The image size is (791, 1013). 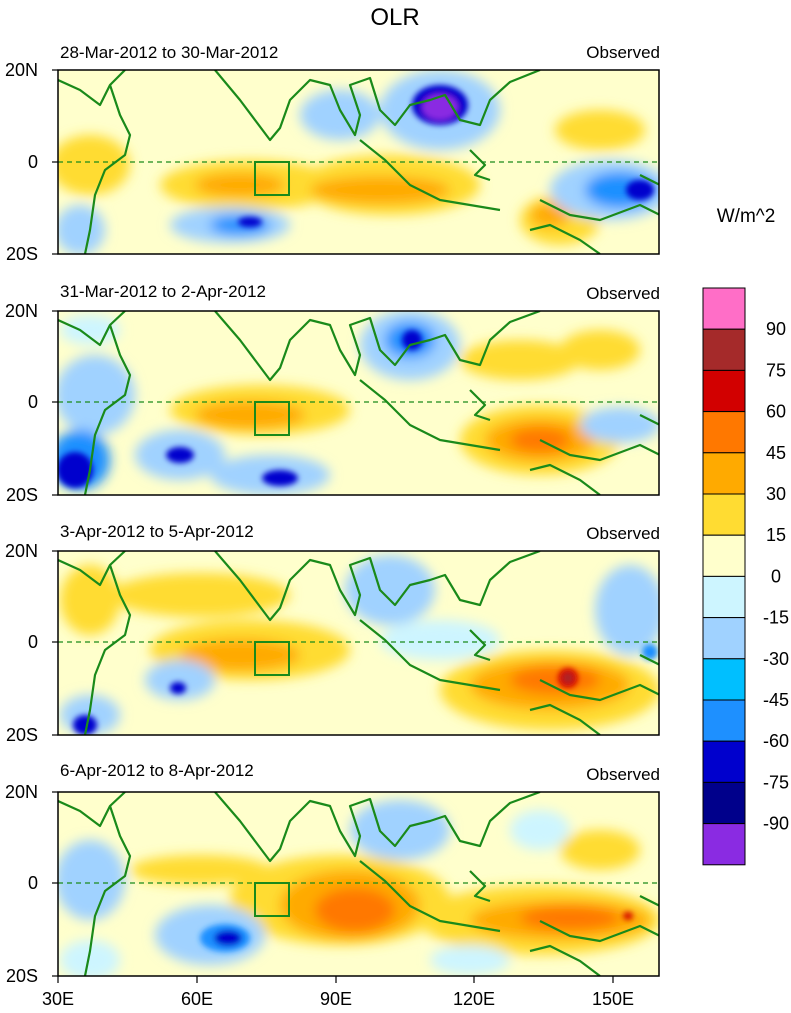 I want to click on colorbar-label: -75, so click(x=776, y=782).